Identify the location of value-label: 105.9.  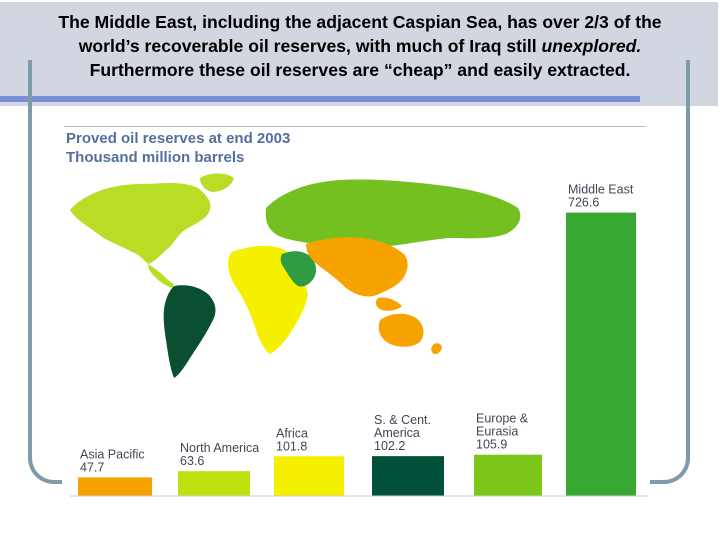
(491, 445).